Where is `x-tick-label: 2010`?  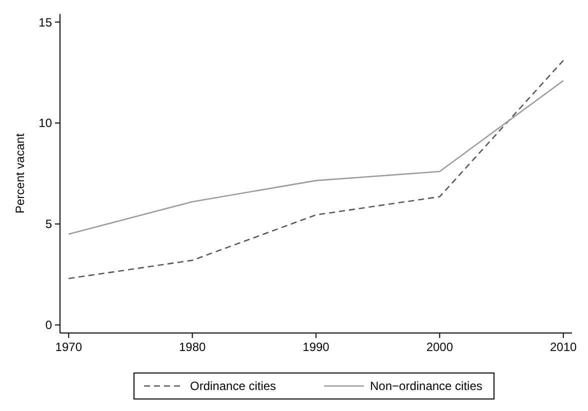
x-tick-label: 2010 is located at coordinates (564, 347).